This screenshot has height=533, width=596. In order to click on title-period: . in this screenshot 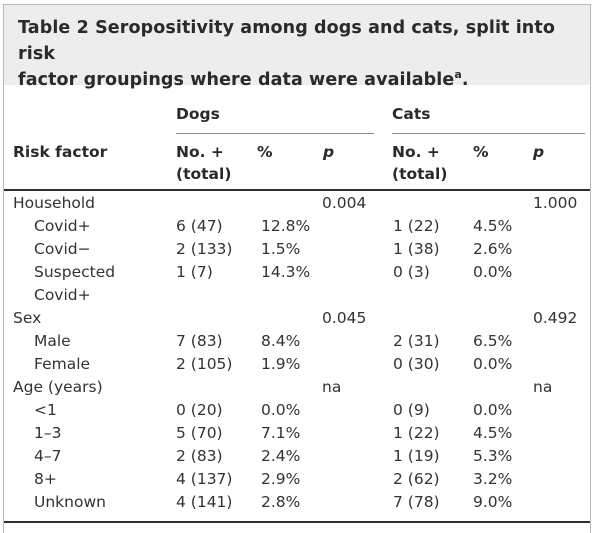, I will do `click(465, 80)`.